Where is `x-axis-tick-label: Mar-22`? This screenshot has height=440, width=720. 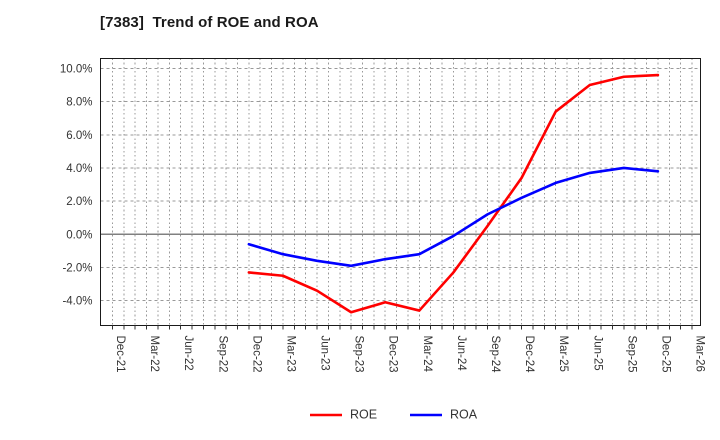
x-axis-tick-label: Mar-22 is located at coordinates (154, 354).